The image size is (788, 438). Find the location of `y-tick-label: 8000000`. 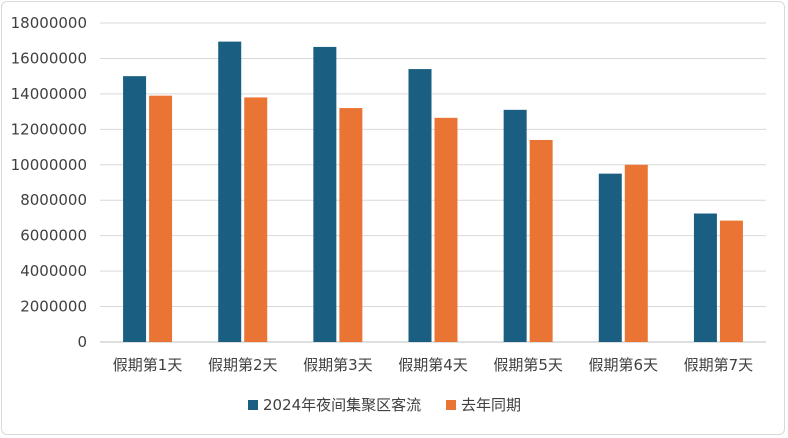

y-tick-label: 8000000 is located at coordinates (53, 200).